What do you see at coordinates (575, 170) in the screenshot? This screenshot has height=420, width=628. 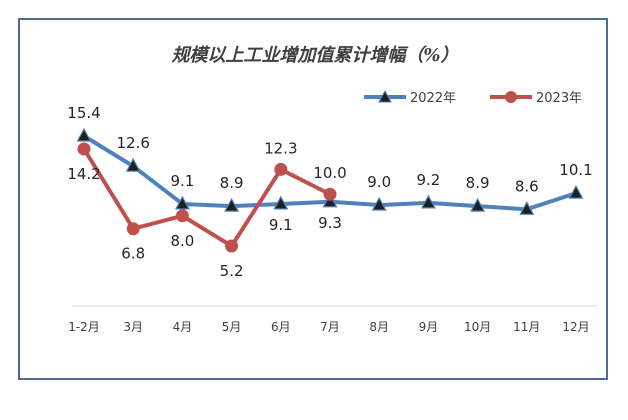 I see `data-label: 10.1` at bounding box center [575, 170].